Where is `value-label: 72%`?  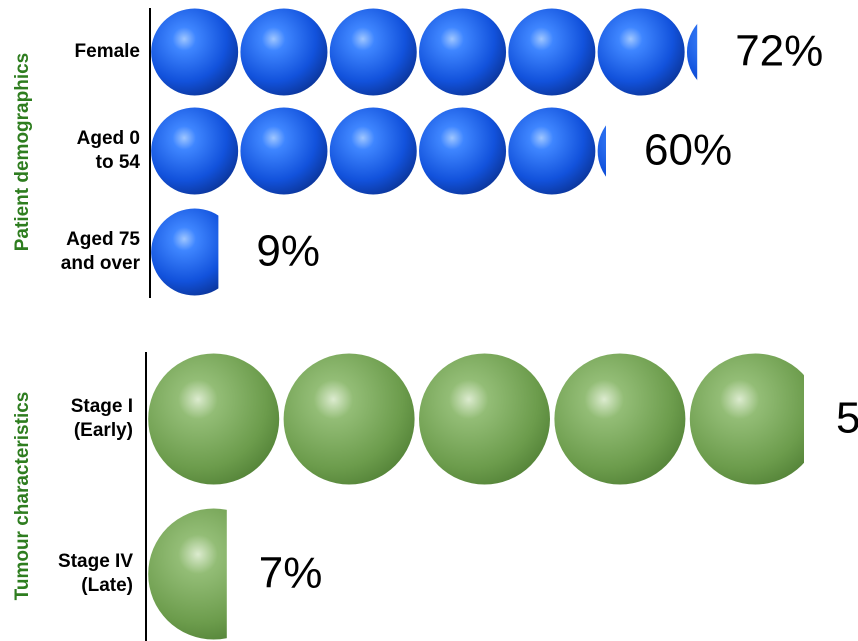 value-label: 72% is located at coordinates (779, 51).